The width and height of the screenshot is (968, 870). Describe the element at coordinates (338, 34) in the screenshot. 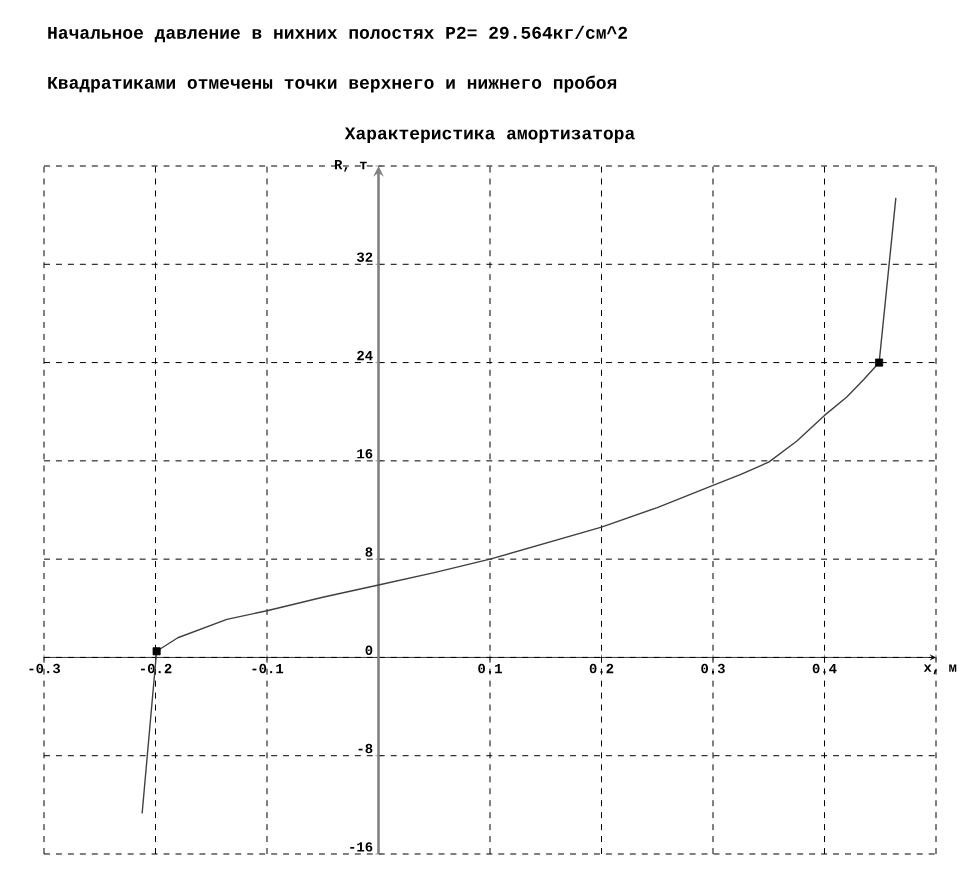

I see `text: Начальное давление в нихних полостях P2= 29.564кг/см^2` at that location.